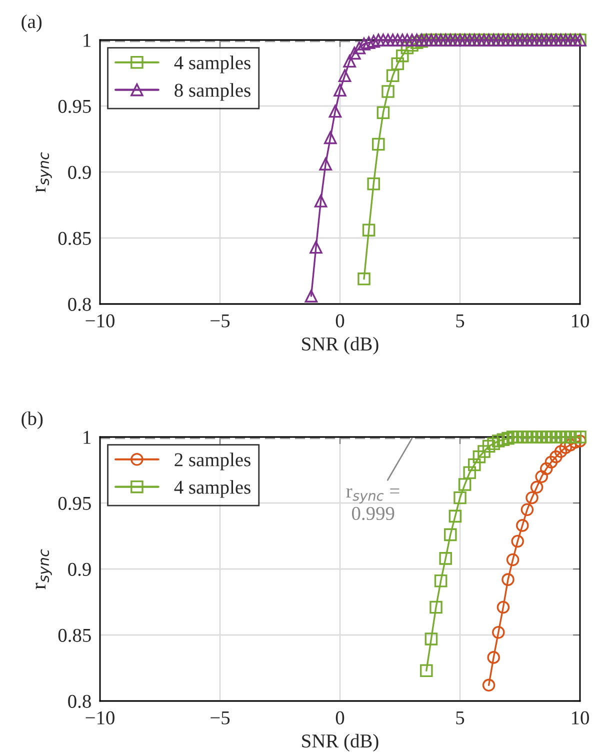 Image resolution: width=602 pixels, height=756 pixels. Describe the element at coordinates (212, 92) in the screenshot. I see `legend-label: 8 samples` at that location.